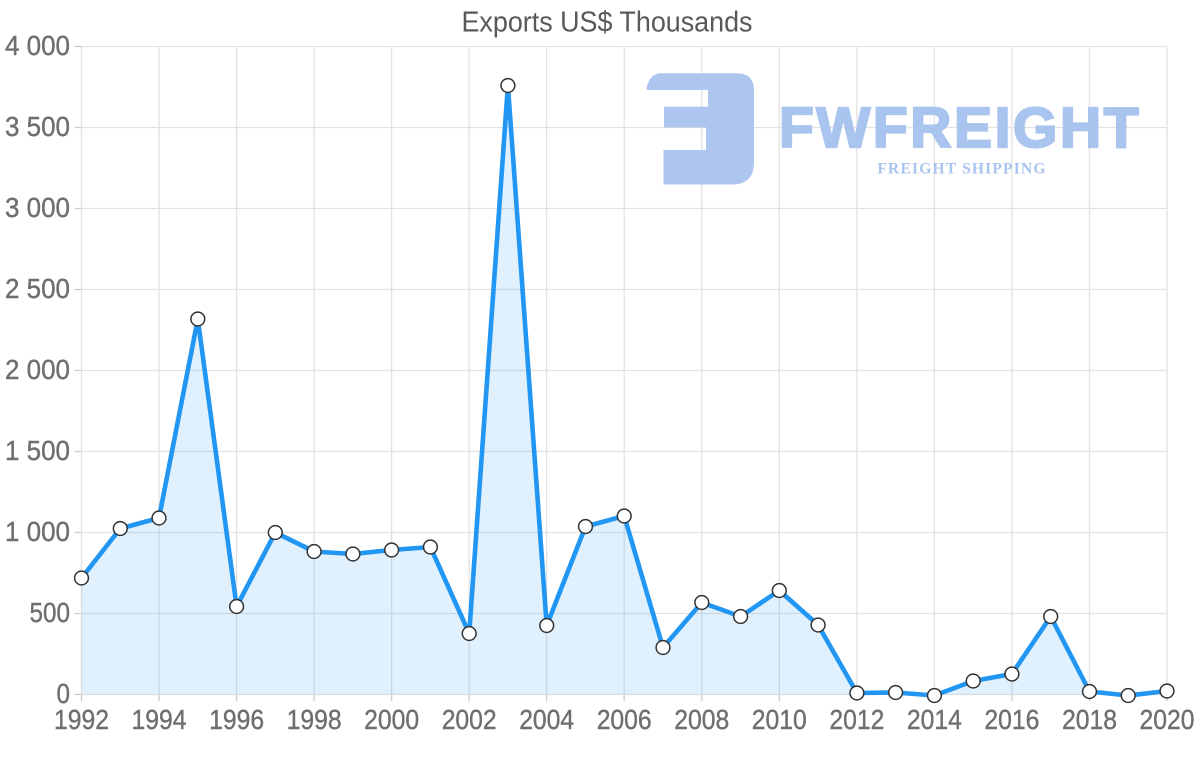  What do you see at coordinates (469, 719) in the screenshot?
I see `svg-text: 2002` at bounding box center [469, 719].